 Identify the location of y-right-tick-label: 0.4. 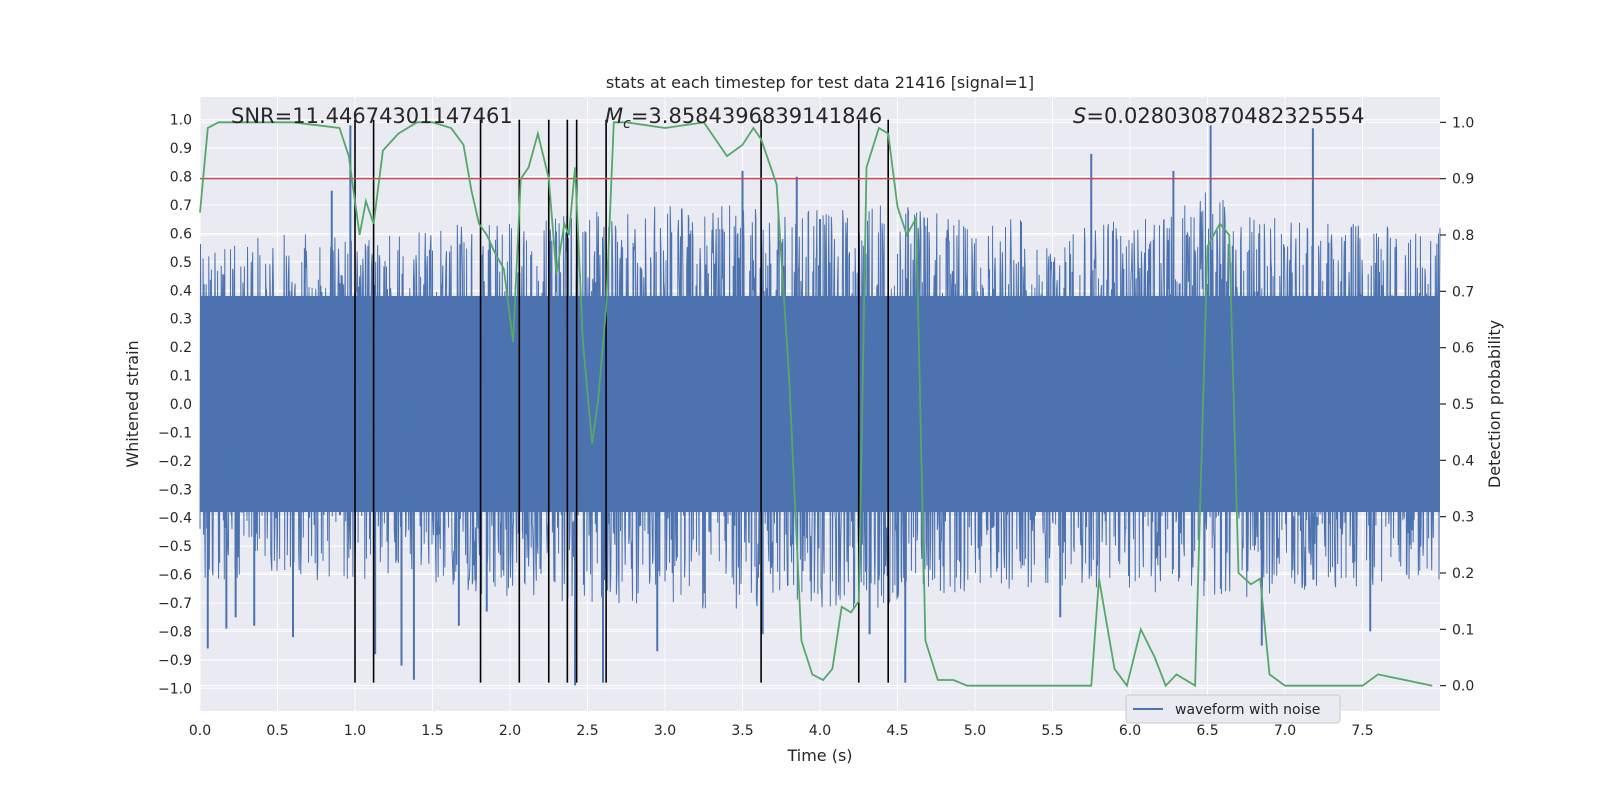
(1463, 461).